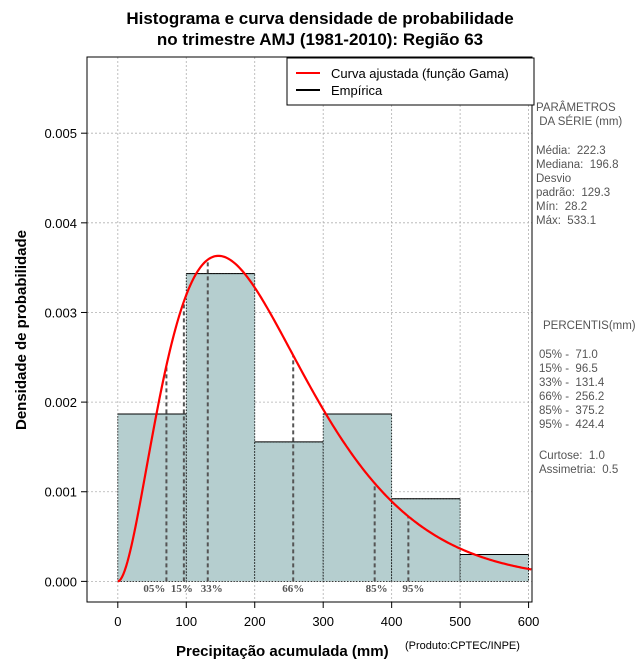  Describe the element at coordinates (320, 39) in the screenshot. I see `chart-title-line-2: no trimestre AMJ (1981-2010): Região 63` at that location.